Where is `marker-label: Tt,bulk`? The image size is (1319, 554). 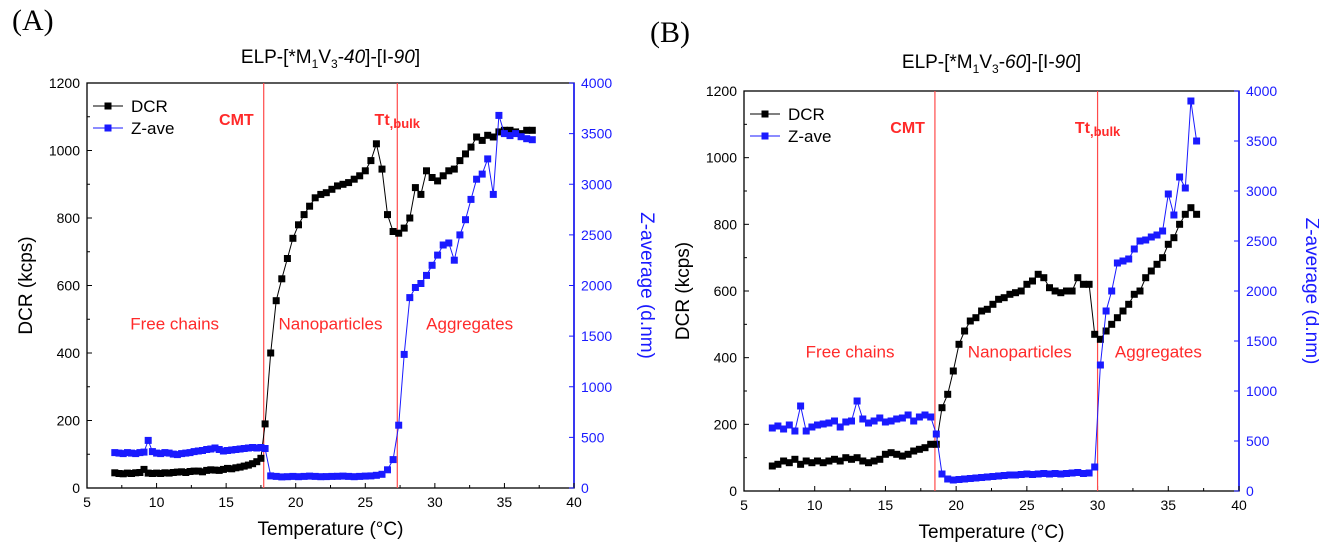
marker-label: Tt,bulk is located at coordinates (1098, 129).